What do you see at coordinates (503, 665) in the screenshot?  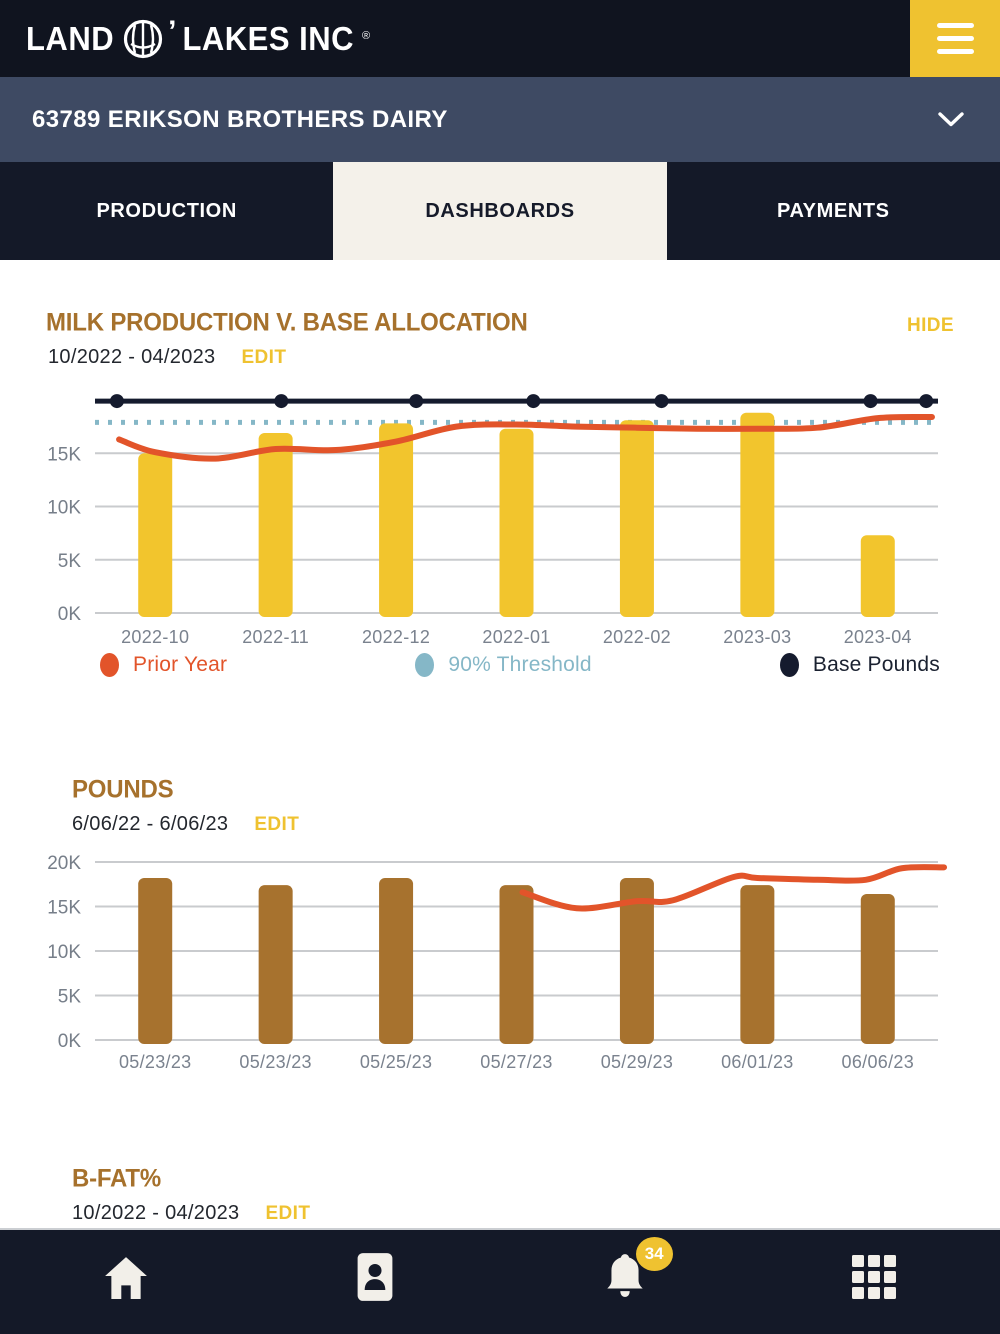 I see `legend-90-threshold: 90% Threshold` at bounding box center [503, 665].